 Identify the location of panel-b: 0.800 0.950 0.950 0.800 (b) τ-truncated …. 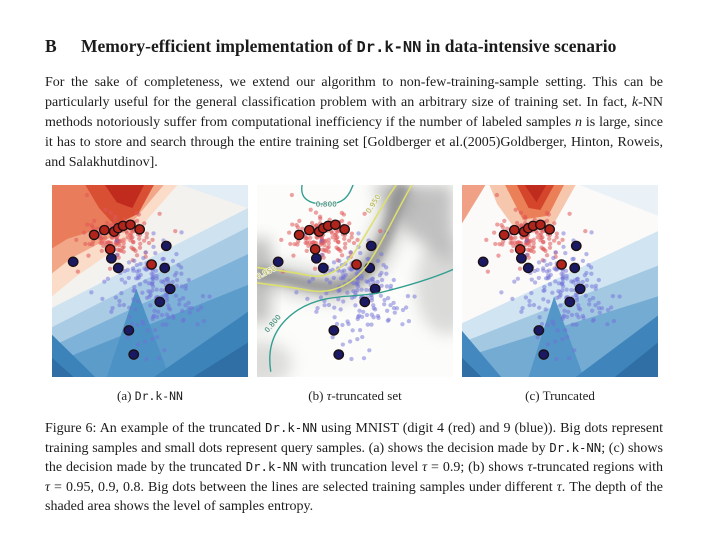
(355, 294).